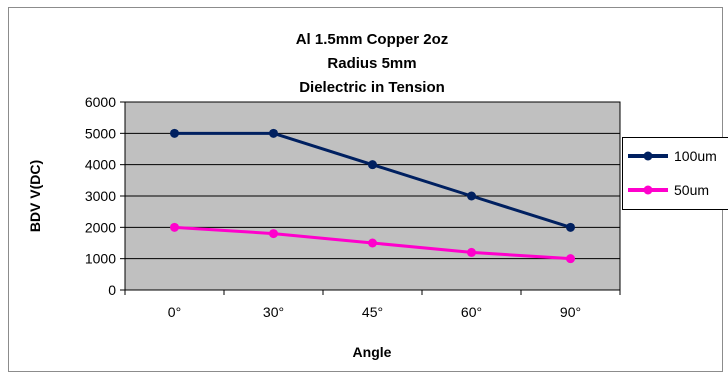 This screenshot has width=728, height=378. I want to click on y-tick-label: 4000, so click(100, 165).